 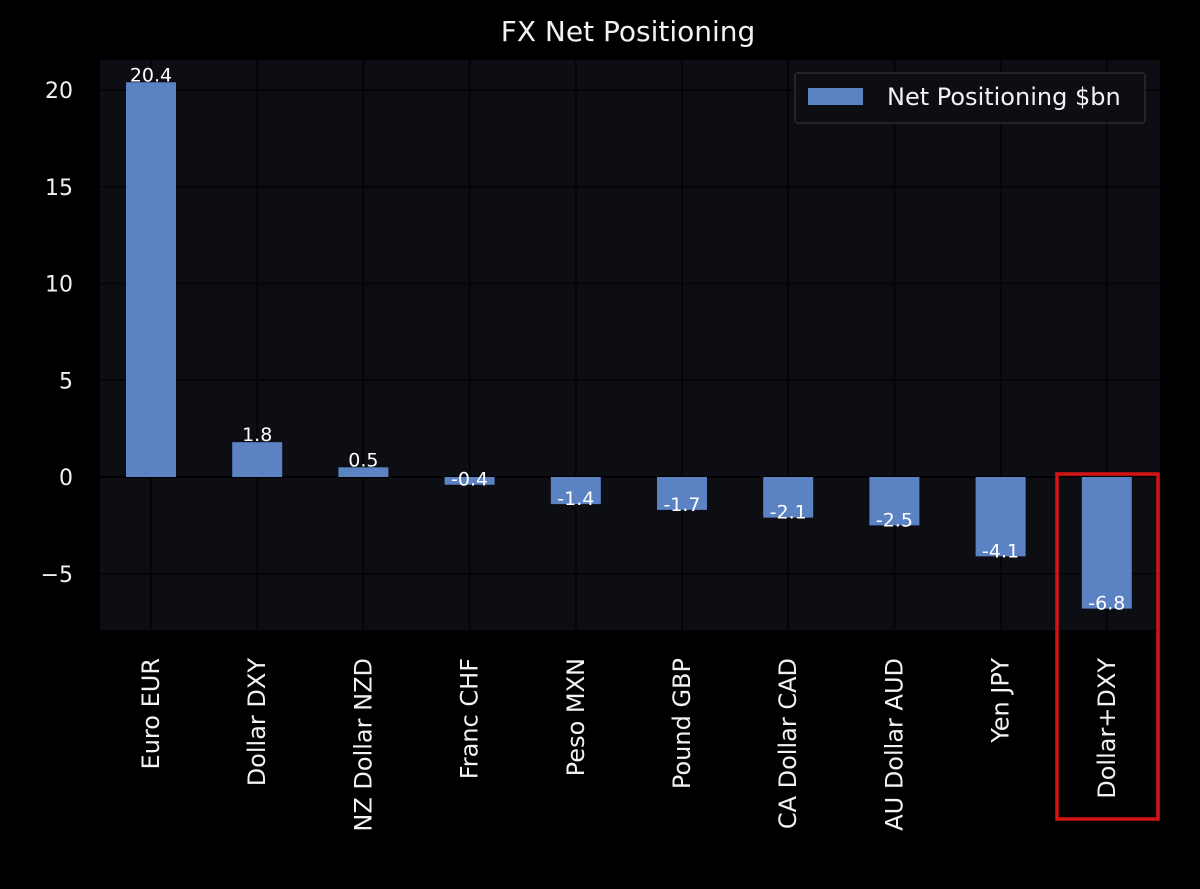 What do you see at coordinates (59, 188) in the screenshot?
I see `y-tick-label: 15` at bounding box center [59, 188].